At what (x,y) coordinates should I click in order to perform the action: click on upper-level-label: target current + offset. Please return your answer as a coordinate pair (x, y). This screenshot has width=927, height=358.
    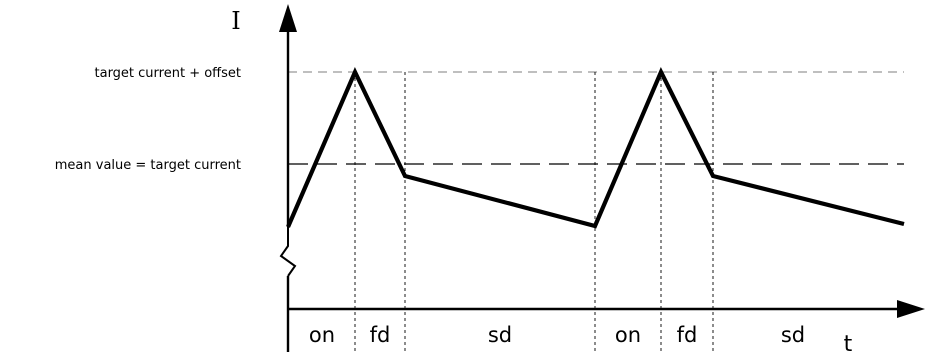
    Looking at the image, I should click on (168, 73).